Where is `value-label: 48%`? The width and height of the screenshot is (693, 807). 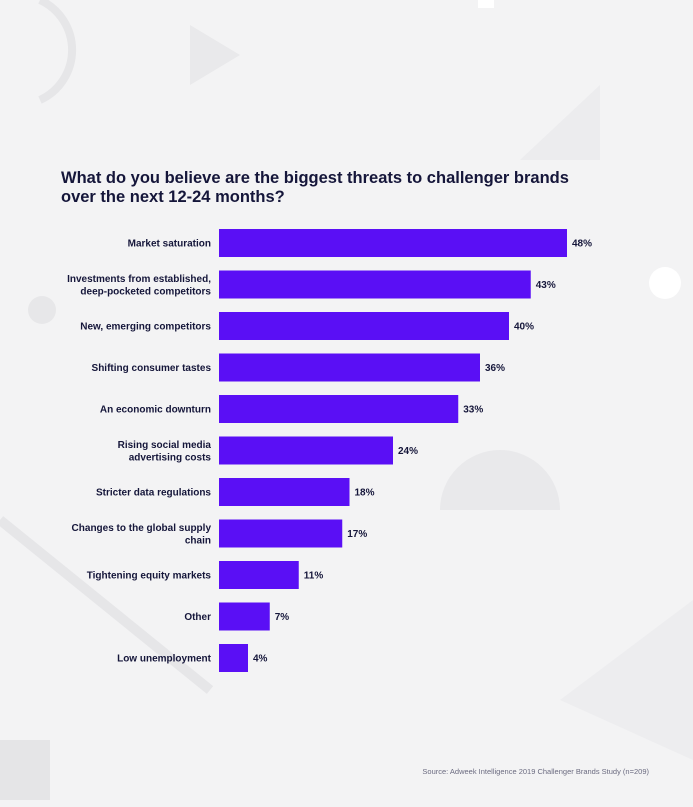
value-label: 48% is located at coordinates (582, 244).